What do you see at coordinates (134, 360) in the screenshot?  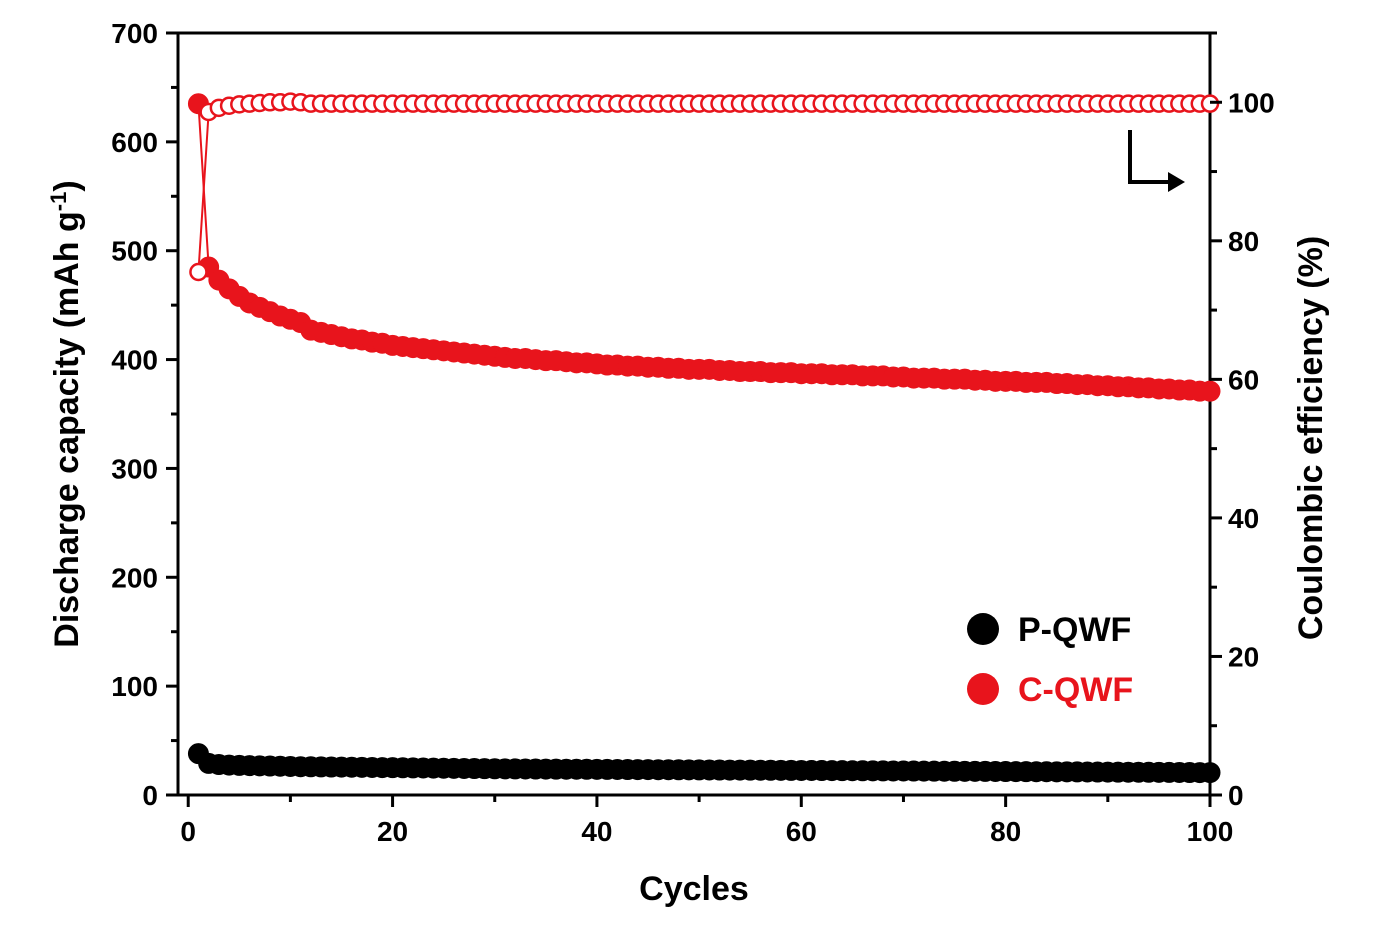 I see `y-left-tick-label: 400` at bounding box center [134, 360].